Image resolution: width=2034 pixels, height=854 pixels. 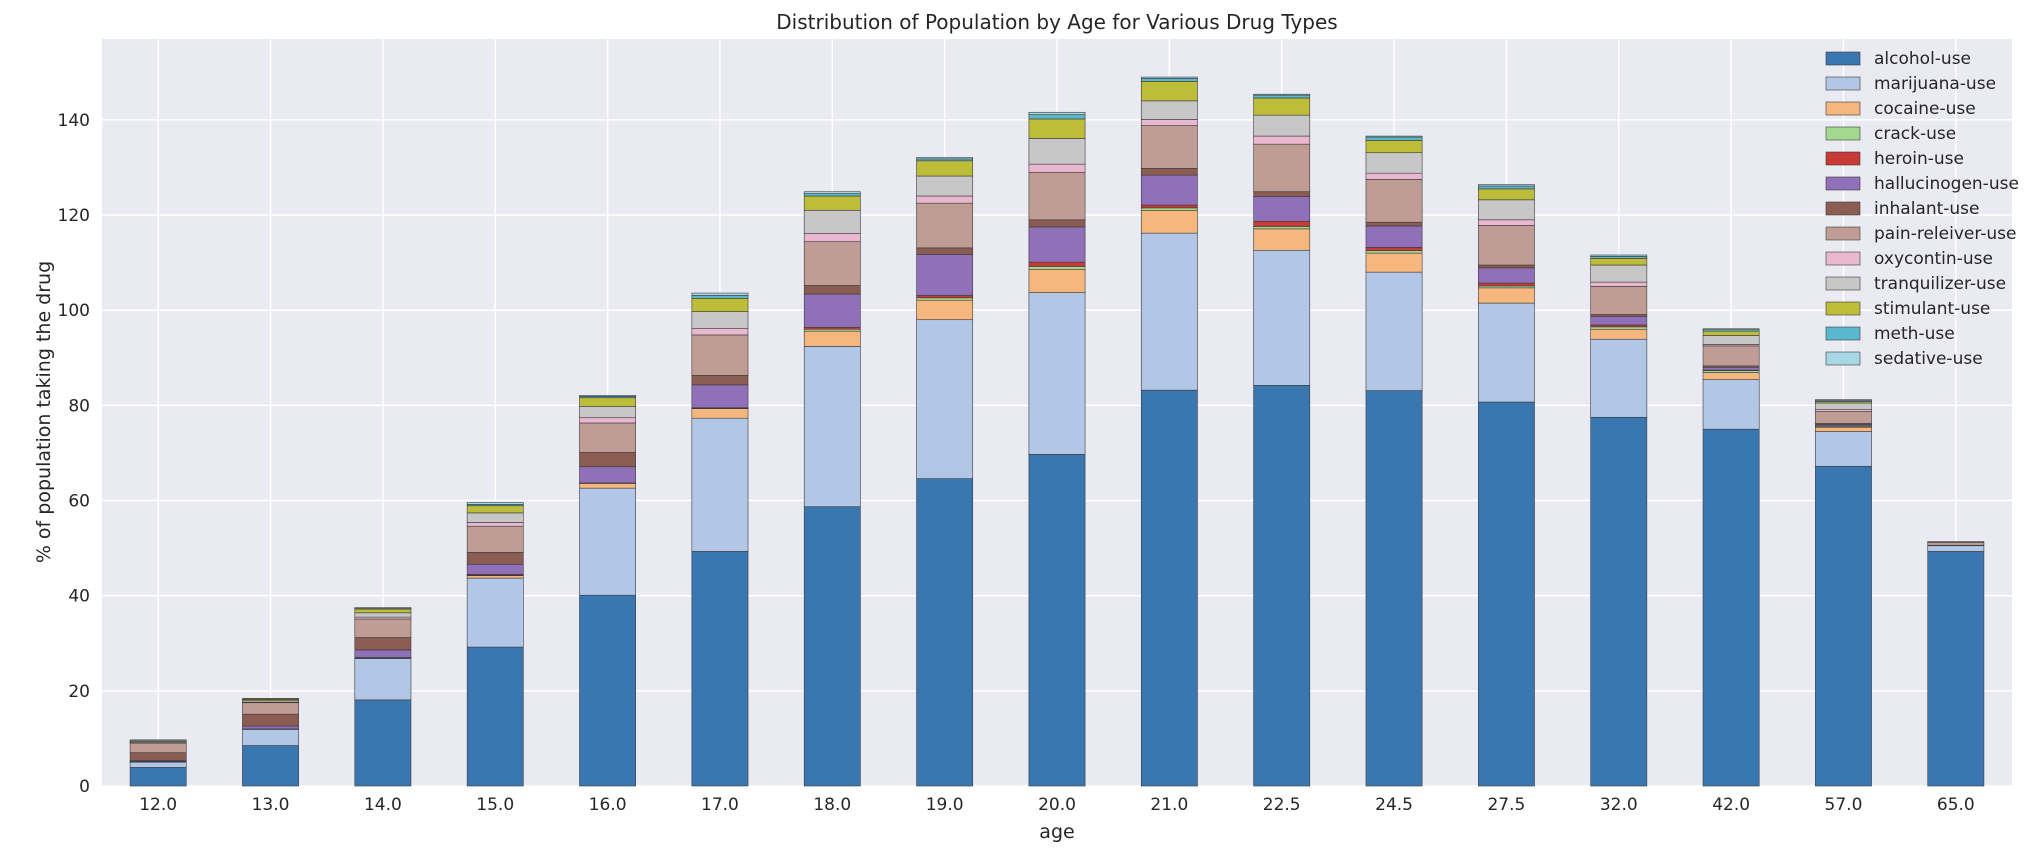 I want to click on legend-label-cocaine-use: cocaine-use, so click(x=1925, y=109).